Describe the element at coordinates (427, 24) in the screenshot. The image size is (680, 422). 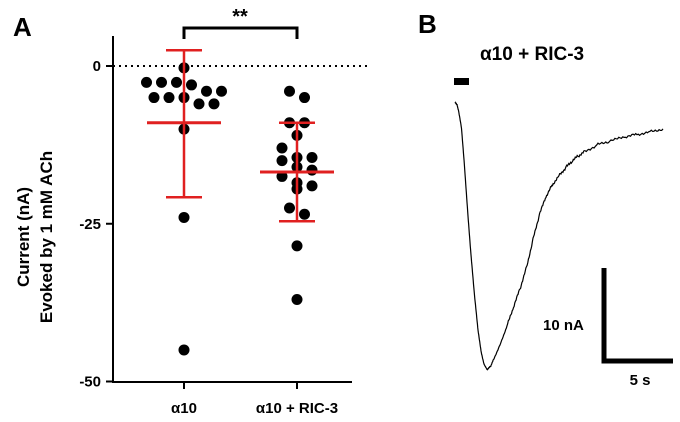
I see `panel-b-letter: B` at that location.